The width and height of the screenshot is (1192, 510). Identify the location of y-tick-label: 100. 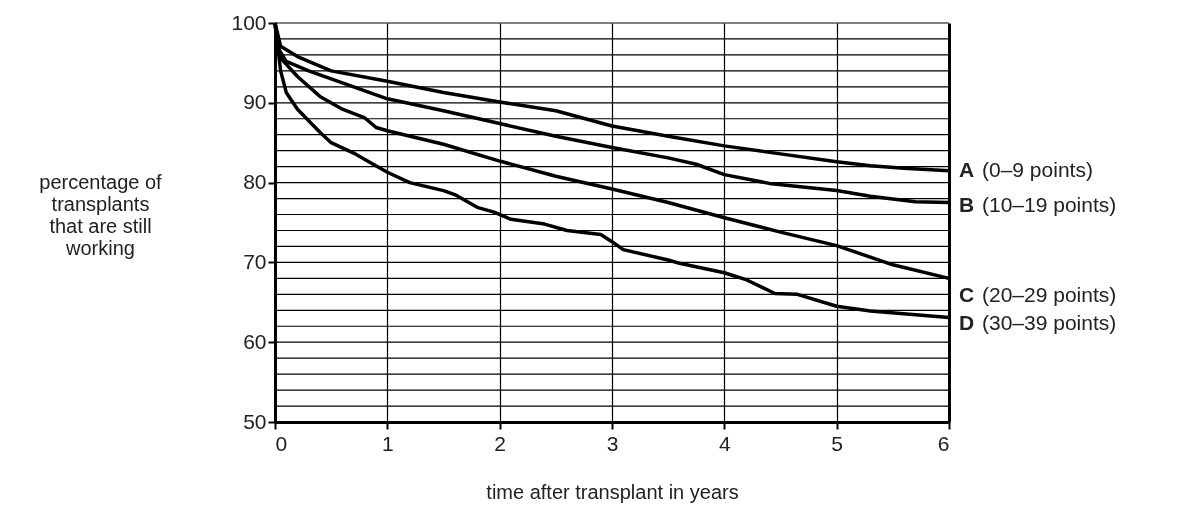
(249, 22).